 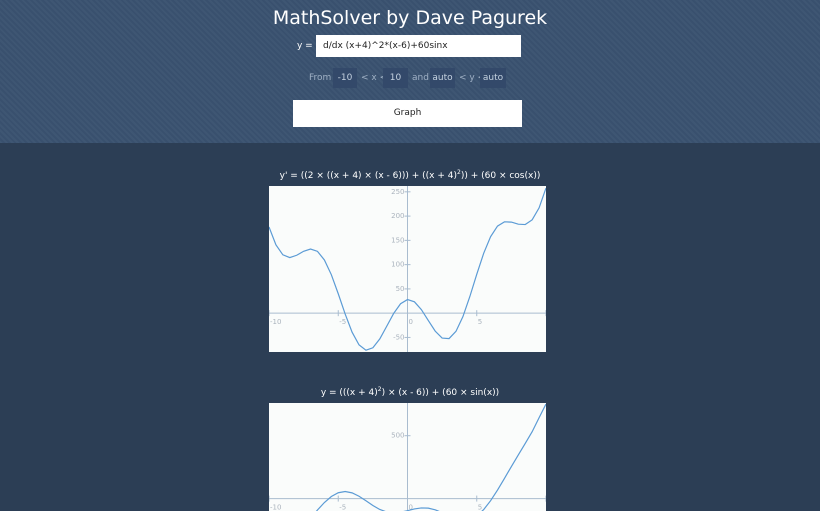 I want to click on chart: -10-50510-500500, so click(x=407, y=457).